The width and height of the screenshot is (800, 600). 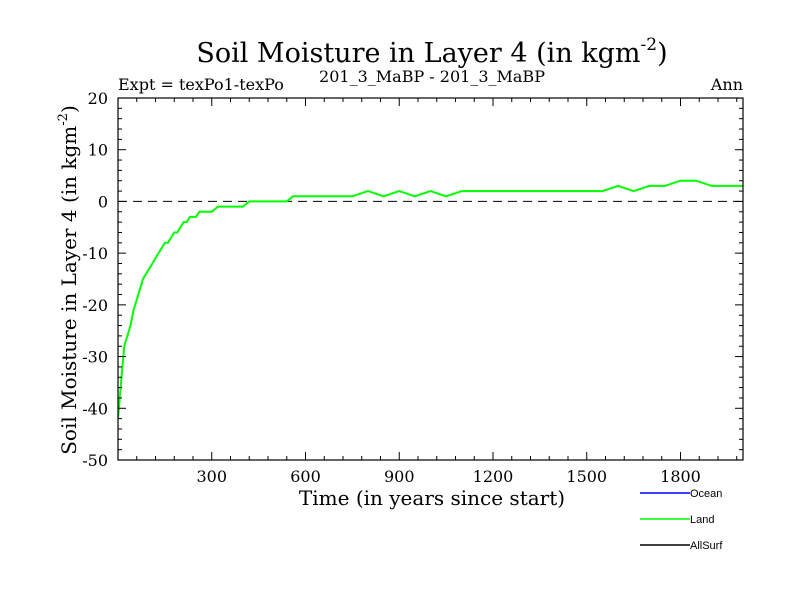 What do you see at coordinates (95, 460) in the screenshot?
I see `y-tick-label: -50` at bounding box center [95, 460].